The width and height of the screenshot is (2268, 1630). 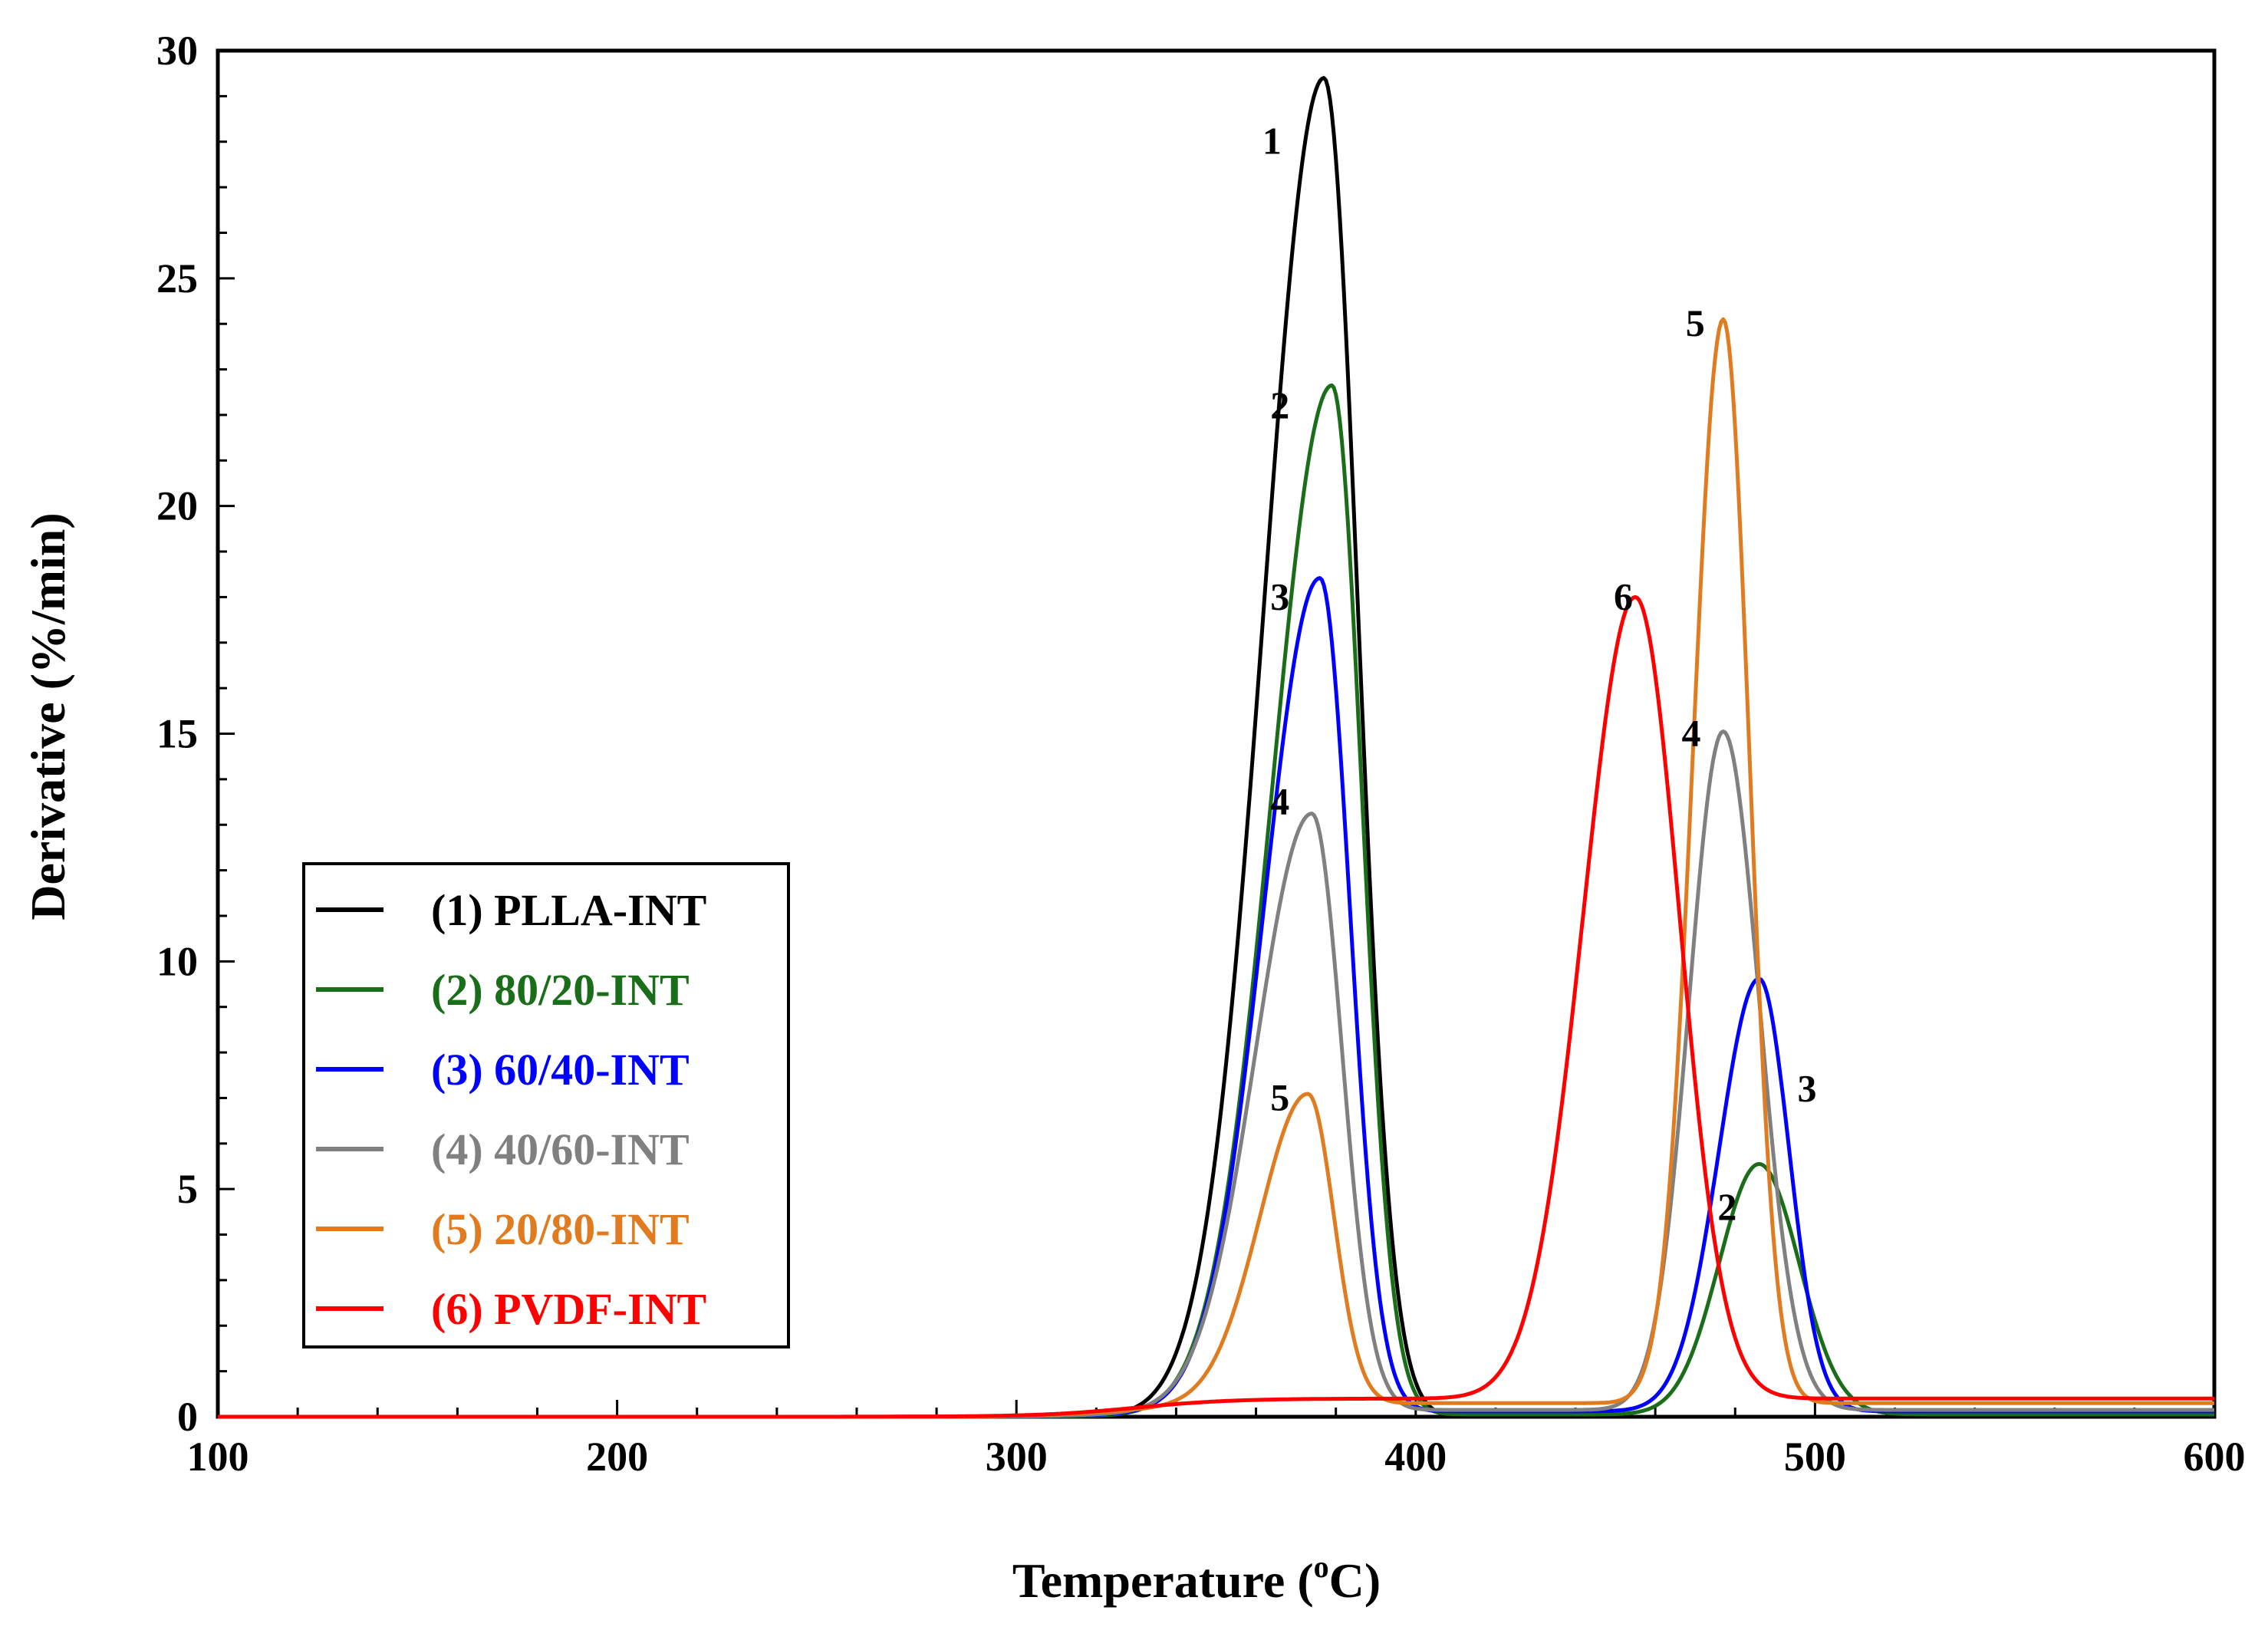 I want to click on legend-label: (5) 20/80-INT, so click(x=560, y=1229).